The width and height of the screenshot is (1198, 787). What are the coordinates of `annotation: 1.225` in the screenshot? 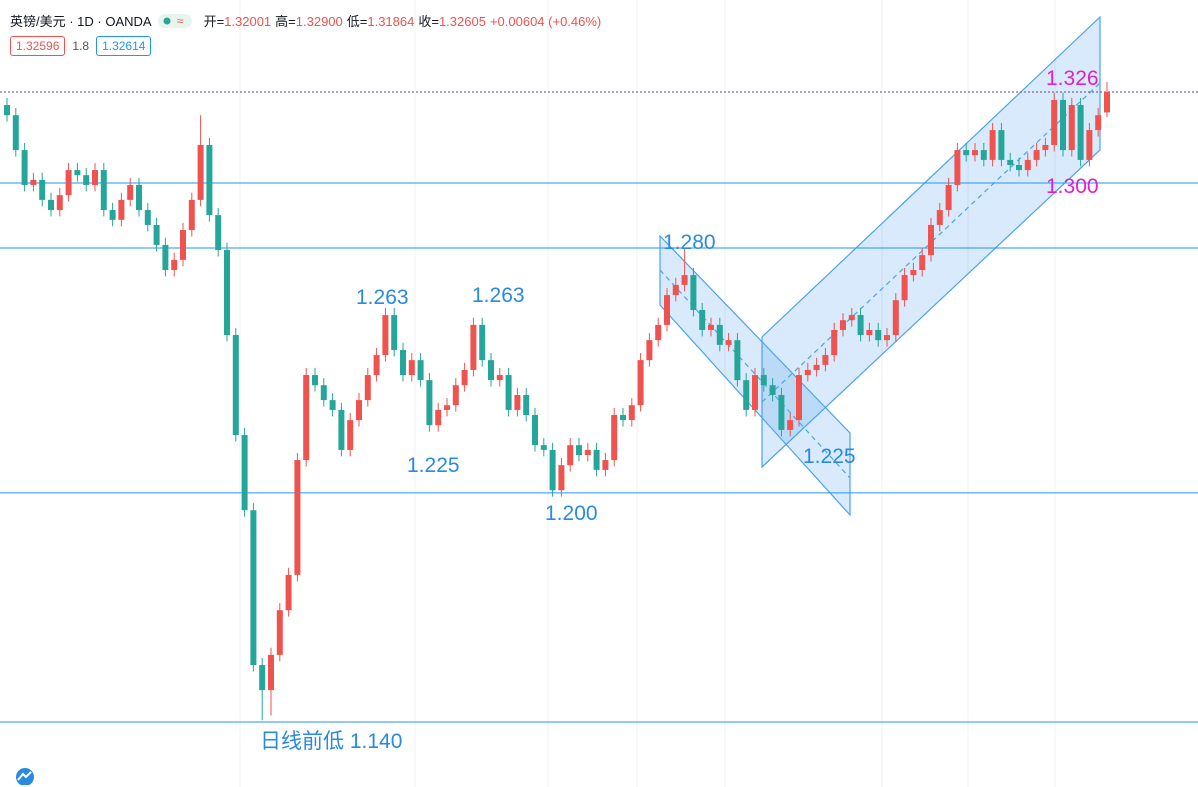 It's located at (829, 456).